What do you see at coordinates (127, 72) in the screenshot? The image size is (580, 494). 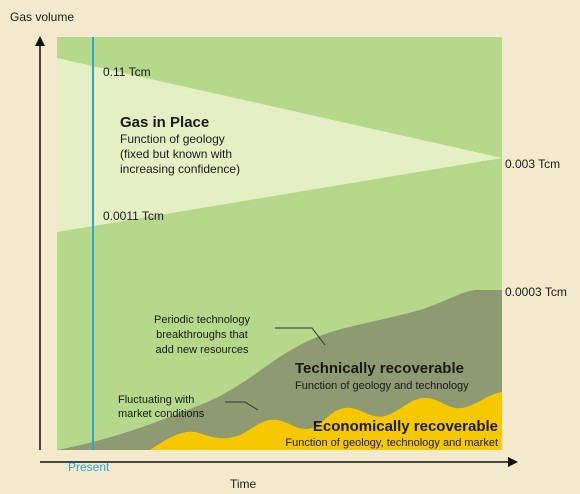 I see `annotation: 0.11 Tcm` at bounding box center [127, 72].